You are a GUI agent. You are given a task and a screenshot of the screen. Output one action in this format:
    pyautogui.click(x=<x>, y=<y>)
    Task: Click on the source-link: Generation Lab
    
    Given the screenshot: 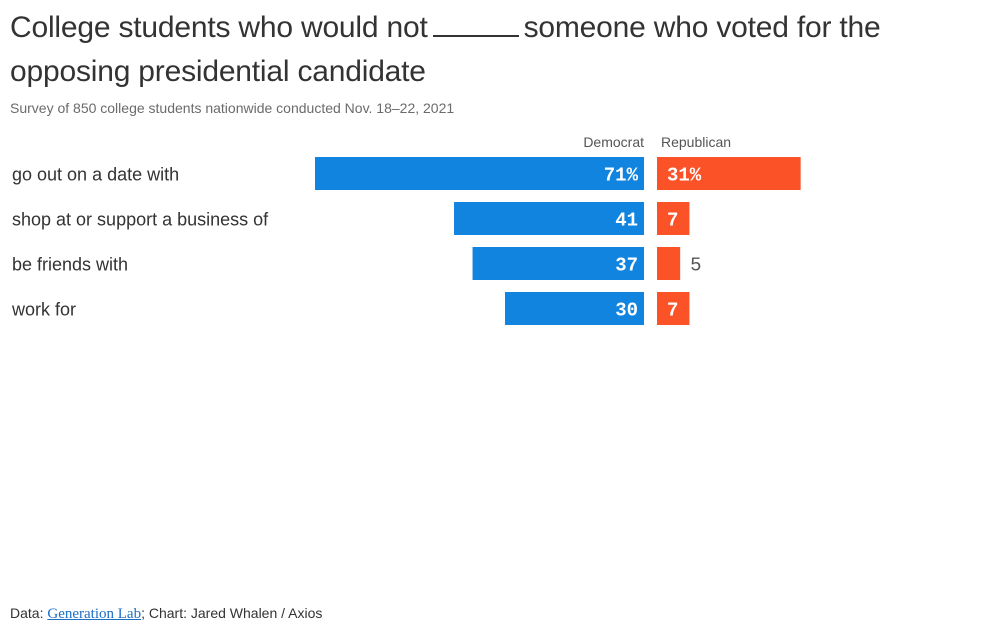 What is the action you would take?
    pyautogui.click(x=94, y=614)
    